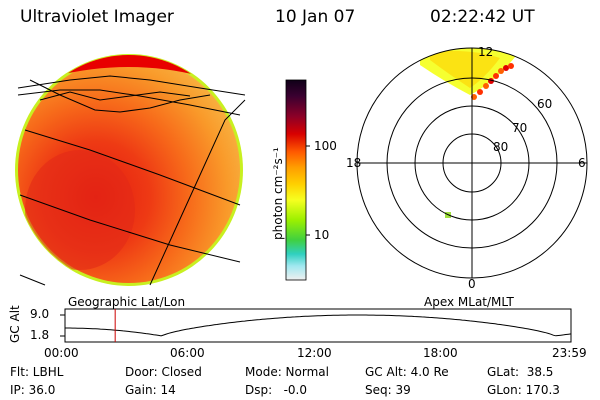 Image resolution: width=600 pixels, height=400 pixels. I want to click on timeline-ytick-high: 9.0, so click(40, 314).